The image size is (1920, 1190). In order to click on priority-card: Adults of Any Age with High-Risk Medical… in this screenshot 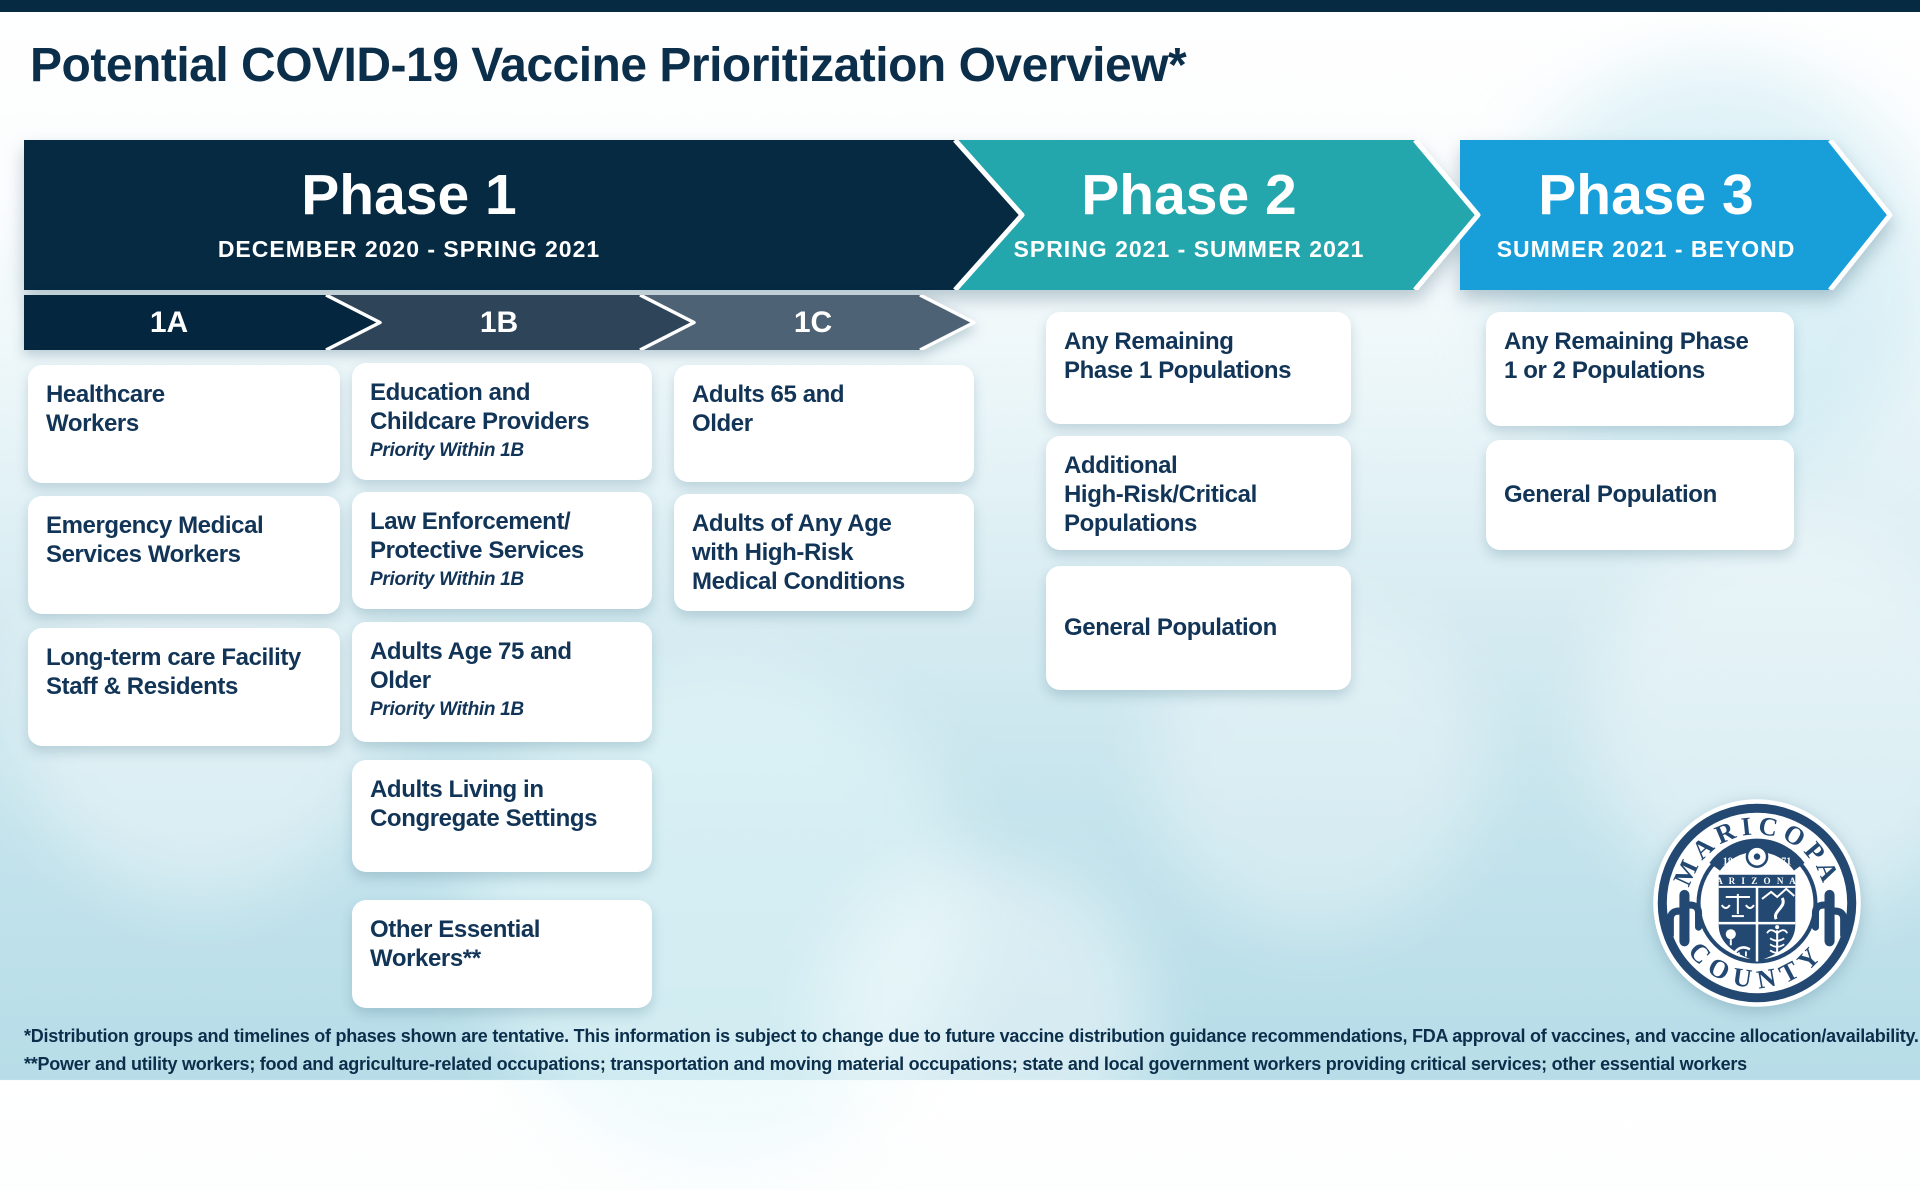, I will do `click(824, 552)`.